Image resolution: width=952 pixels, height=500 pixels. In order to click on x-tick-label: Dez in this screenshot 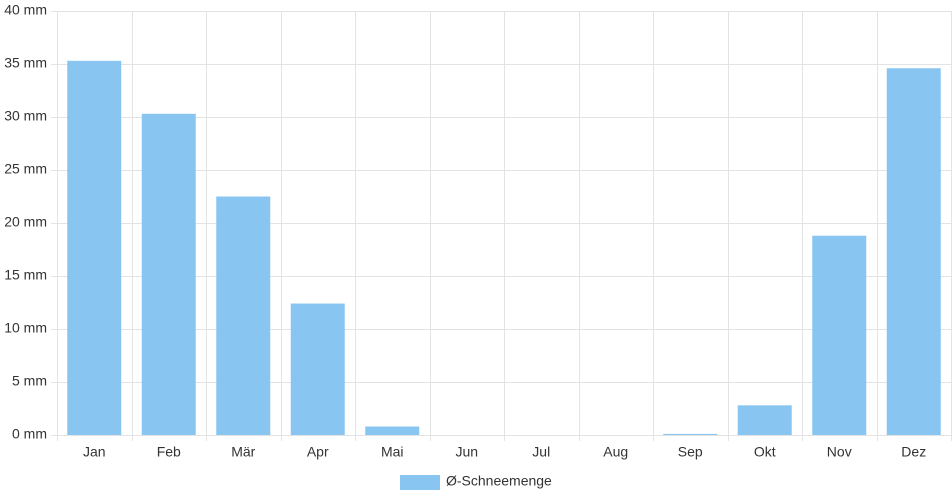, I will do `click(913, 452)`.